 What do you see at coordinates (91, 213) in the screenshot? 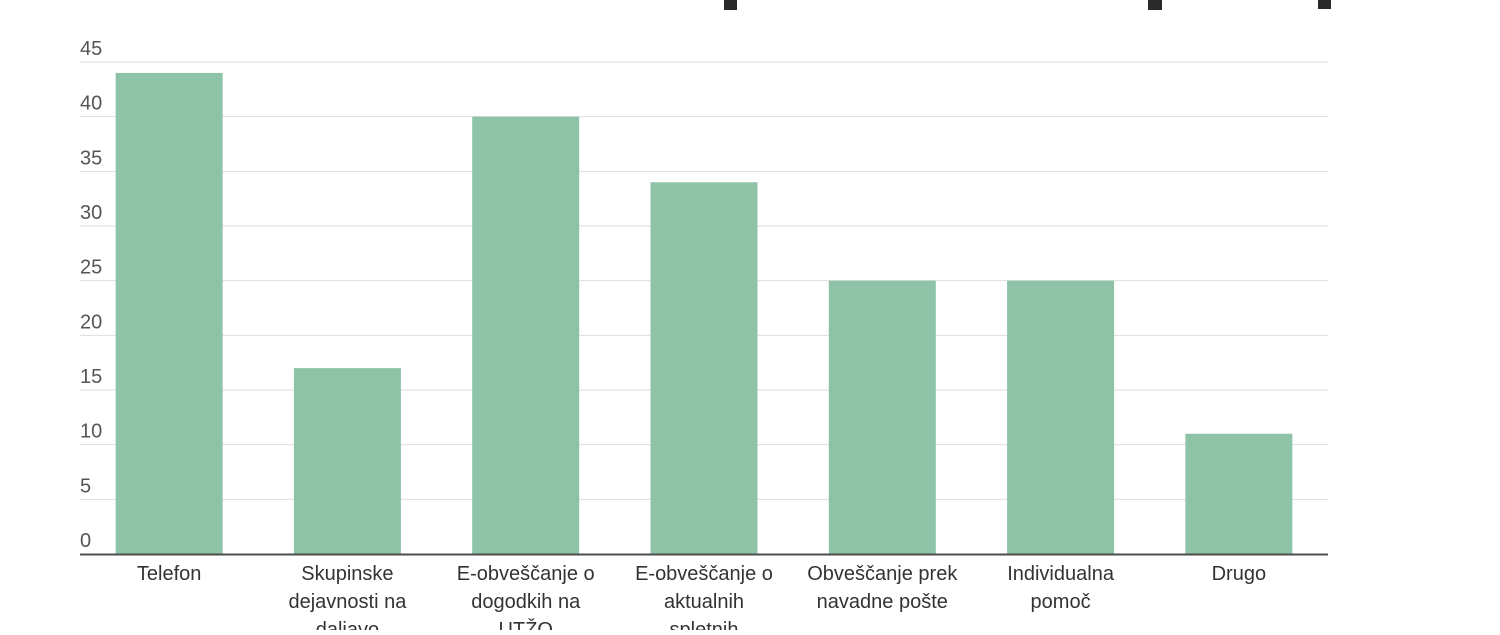
I see `y-tick-label: 30` at bounding box center [91, 213].